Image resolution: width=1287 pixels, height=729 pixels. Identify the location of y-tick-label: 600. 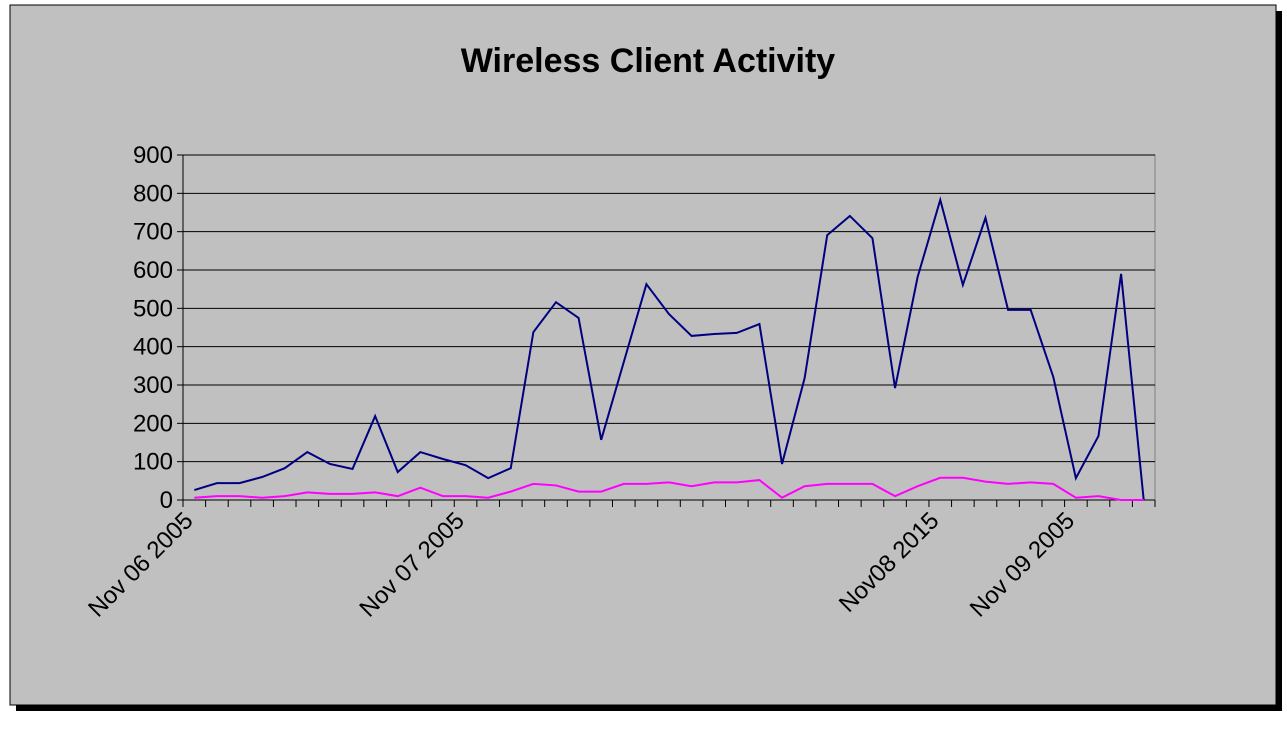
(153, 270).